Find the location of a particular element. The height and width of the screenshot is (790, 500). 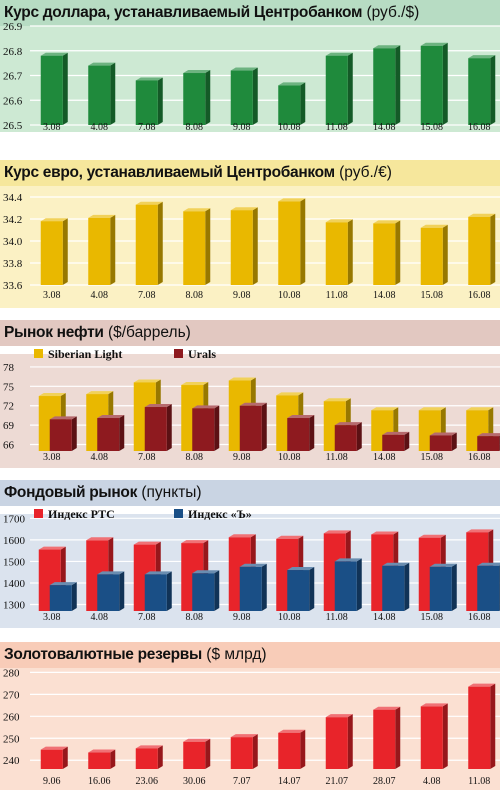

bar-8.08 is located at coordinates (197, 246).